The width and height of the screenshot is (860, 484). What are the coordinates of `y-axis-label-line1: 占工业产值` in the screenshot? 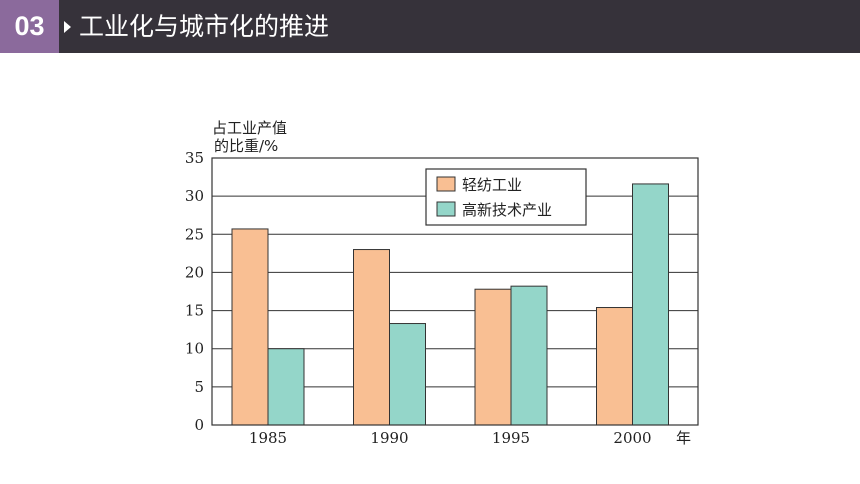 It's located at (249, 128).